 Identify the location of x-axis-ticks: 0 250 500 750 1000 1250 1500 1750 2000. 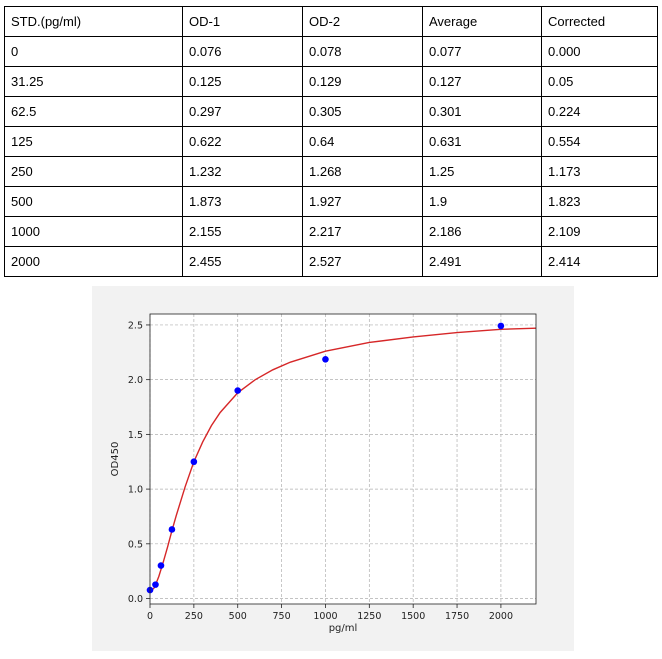
(330, 613).